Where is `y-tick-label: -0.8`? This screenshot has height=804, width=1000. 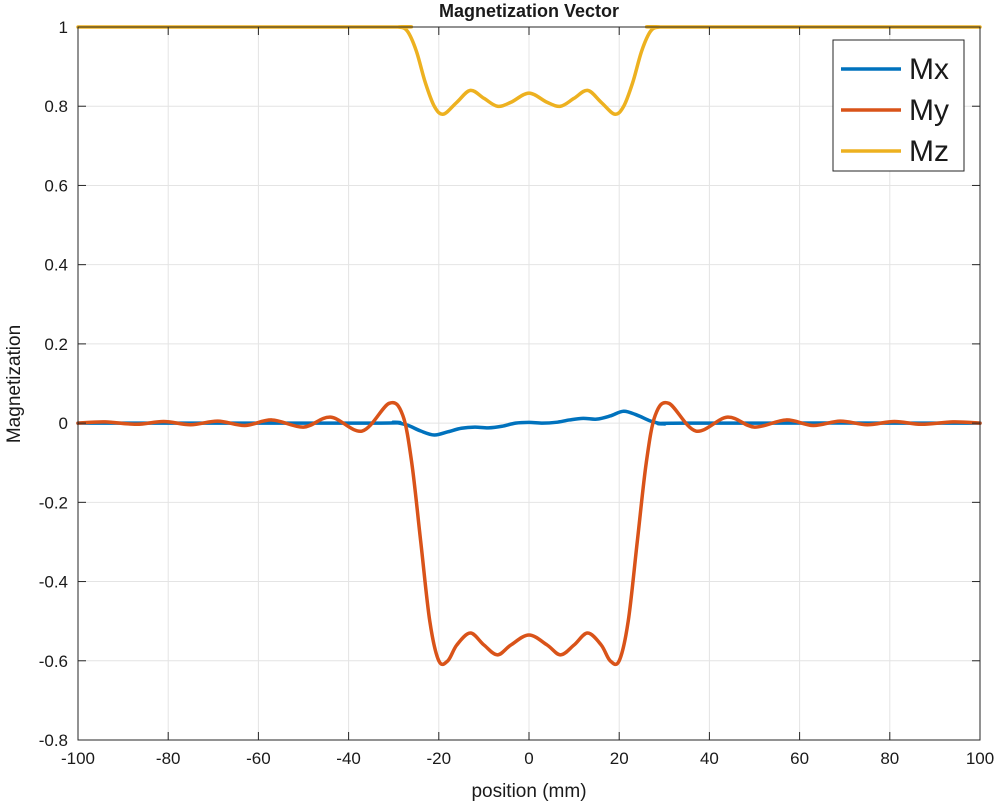
y-tick-label: -0.8 is located at coordinates (53, 740).